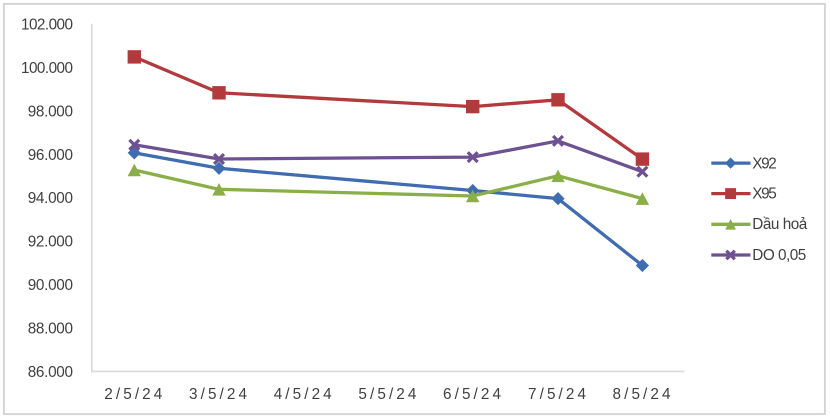  Describe the element at coordinates (779, 224) in the screenshot. I see `svg-text: Dầu hoả` at that location.